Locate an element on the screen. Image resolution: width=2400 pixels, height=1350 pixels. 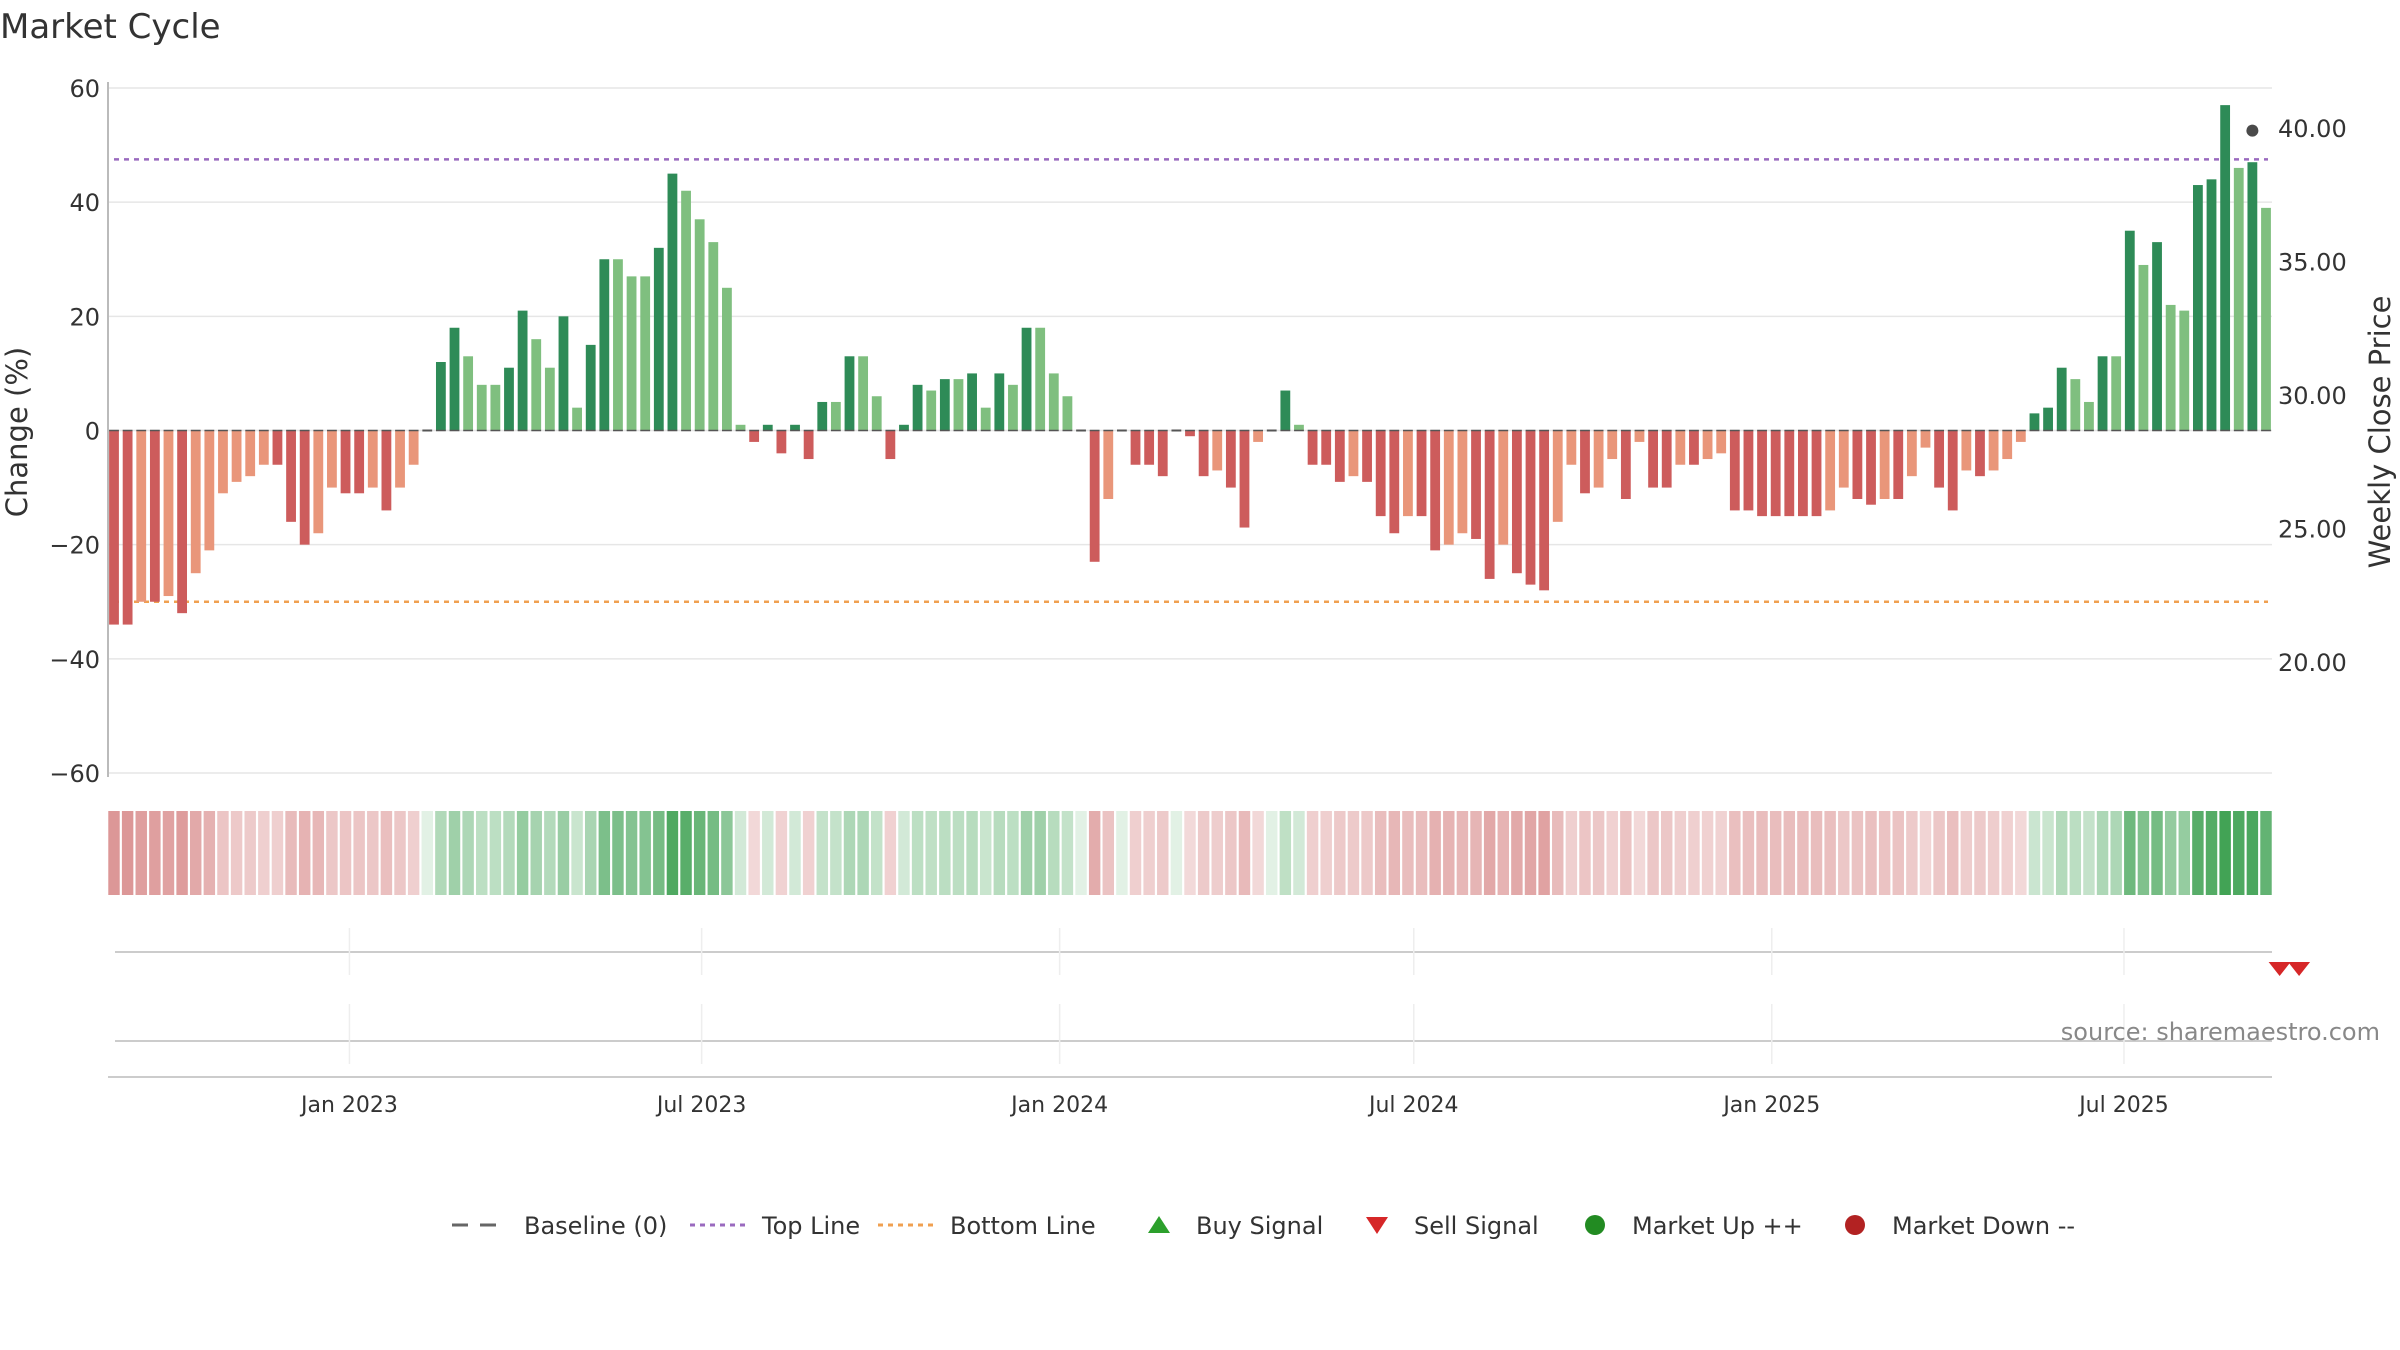
x-tick-label: Jan 2025 is located at coordinates (1770, 1105).